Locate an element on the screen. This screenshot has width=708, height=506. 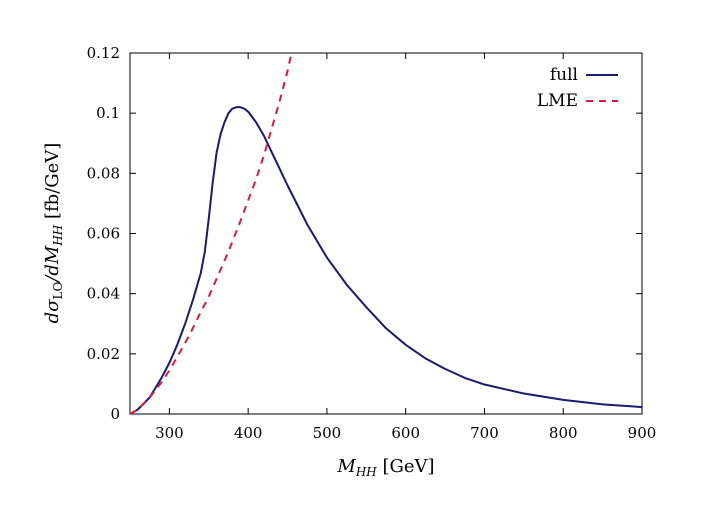
y-label-unit: [fb/GeV] is located at coordinates (52, 184).